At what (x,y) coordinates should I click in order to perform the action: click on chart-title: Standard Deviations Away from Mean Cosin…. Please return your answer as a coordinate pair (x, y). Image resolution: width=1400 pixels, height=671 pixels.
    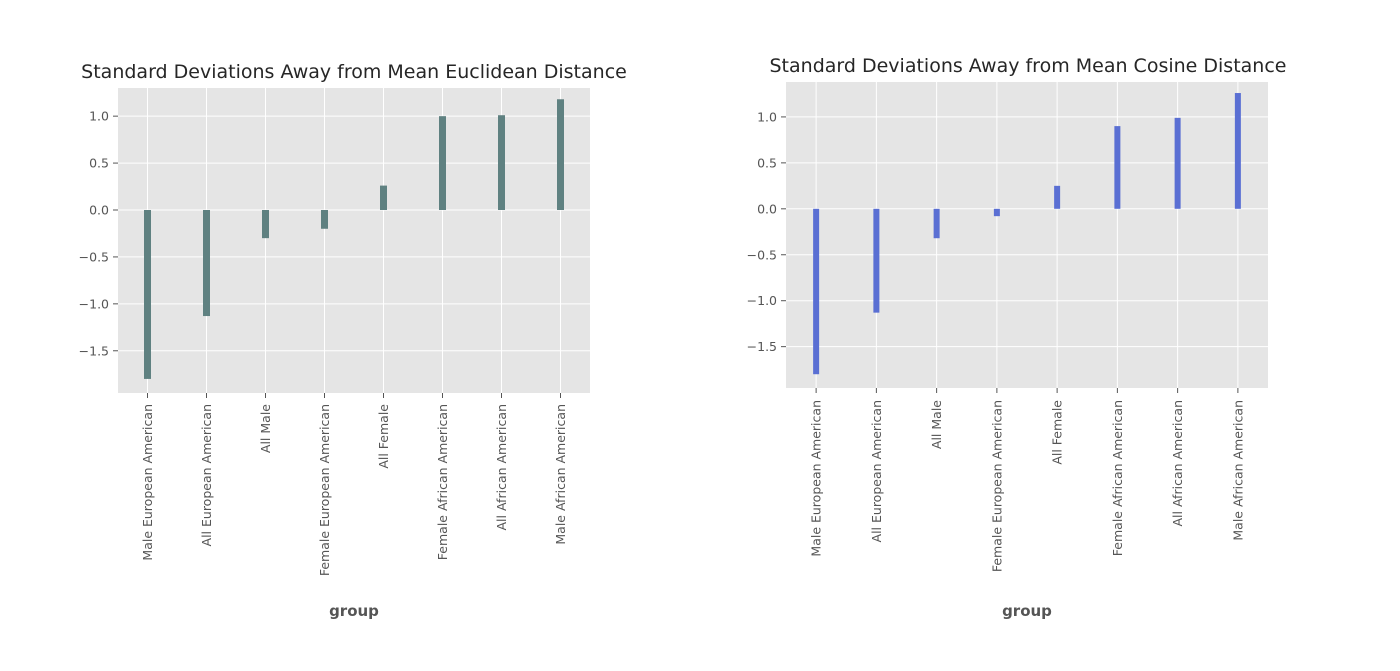
    Looking at the image, I should click on (1028, 66).